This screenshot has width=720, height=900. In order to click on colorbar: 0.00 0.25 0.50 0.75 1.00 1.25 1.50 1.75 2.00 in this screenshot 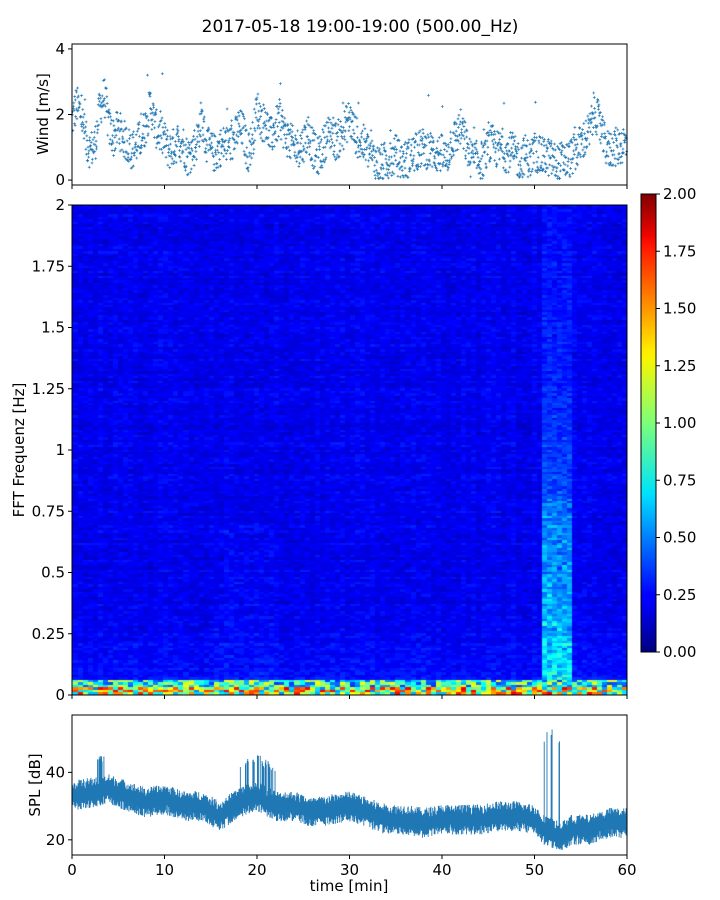, I will do `click(668, 423)`.